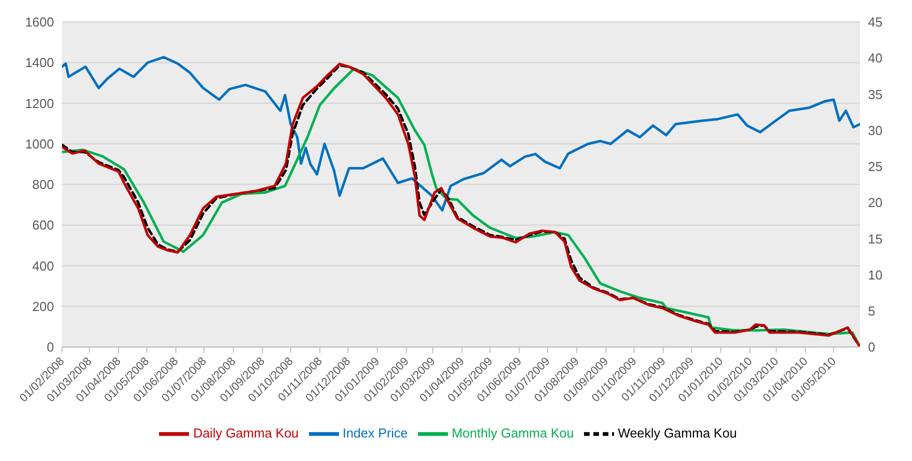  What do you see at coordinates (43, 266) in the screenshot?
I see `y-tick-label: 400` at bounding box center [43, 266].